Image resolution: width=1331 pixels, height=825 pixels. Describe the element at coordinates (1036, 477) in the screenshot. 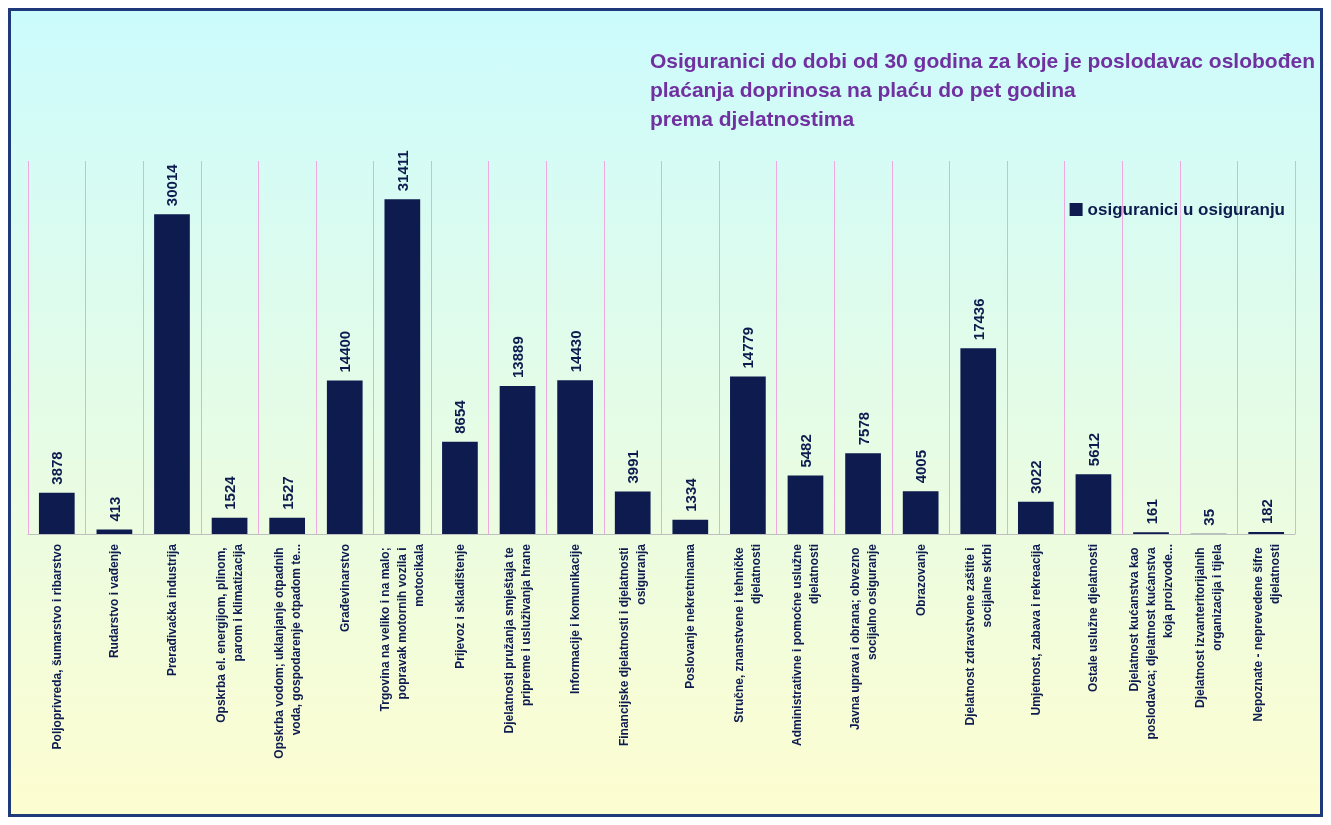

I see `data-label: 3022` at that location.